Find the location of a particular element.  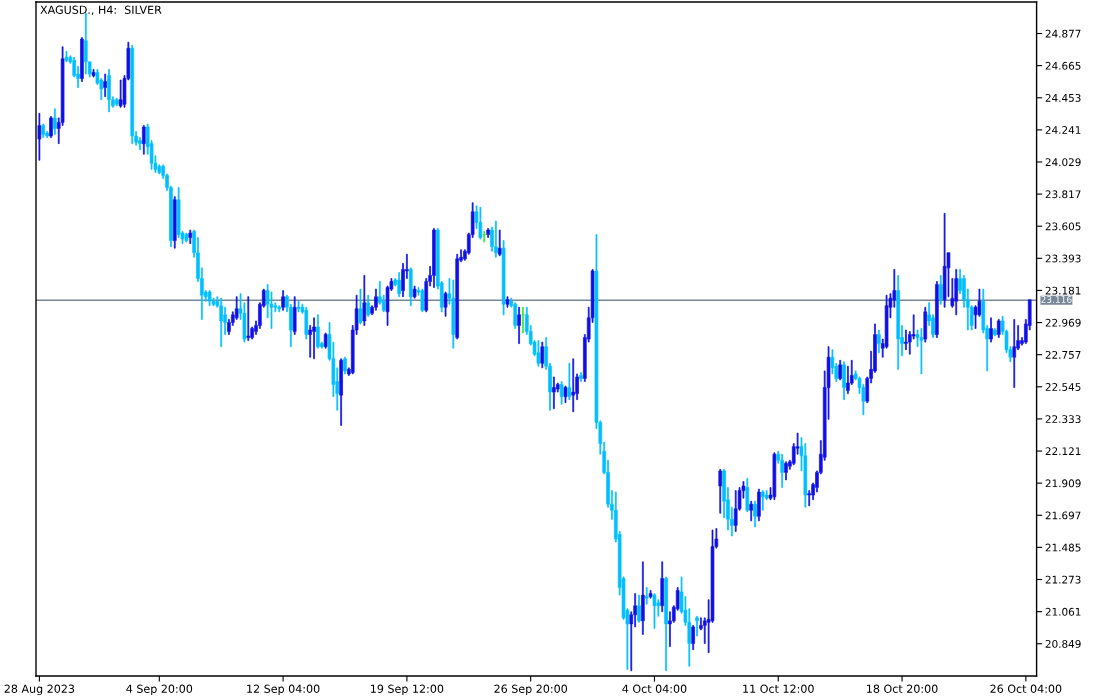

y-tick-label: 24.453 is located at coordinates (1063, 97).